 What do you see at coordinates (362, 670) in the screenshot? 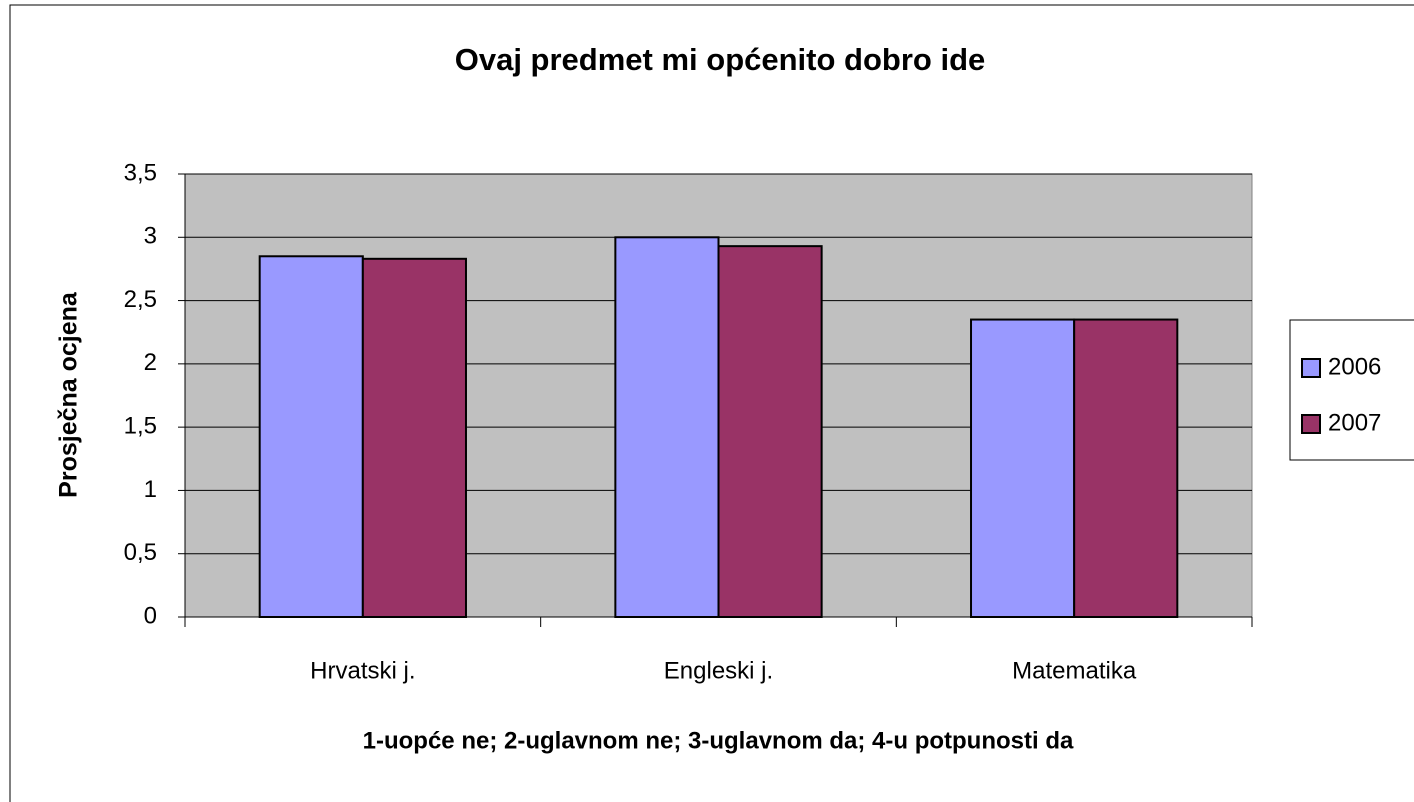
I see `x-tick-label: Hrvatski j.` at bounding box center [362, 670].